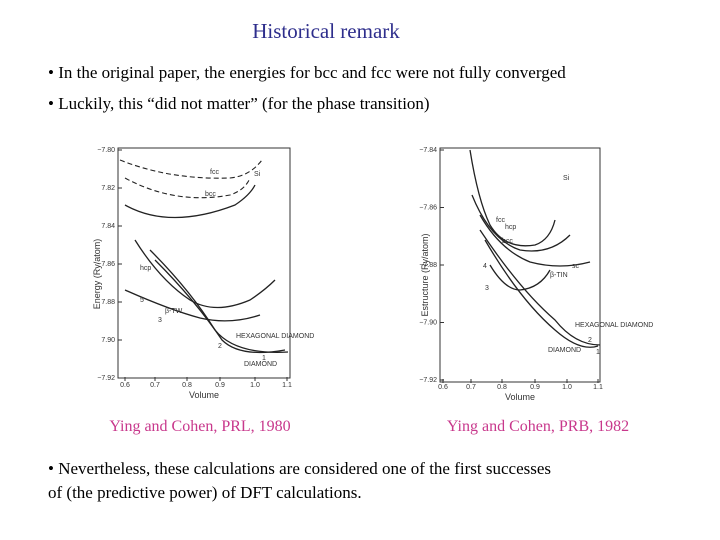 The width and height of the screenshot is (720, 540). What do you see at coordinates (108, 226) in the screenshot?
I see `y-tick-label: 7.84` at bounding box center [108, 226].